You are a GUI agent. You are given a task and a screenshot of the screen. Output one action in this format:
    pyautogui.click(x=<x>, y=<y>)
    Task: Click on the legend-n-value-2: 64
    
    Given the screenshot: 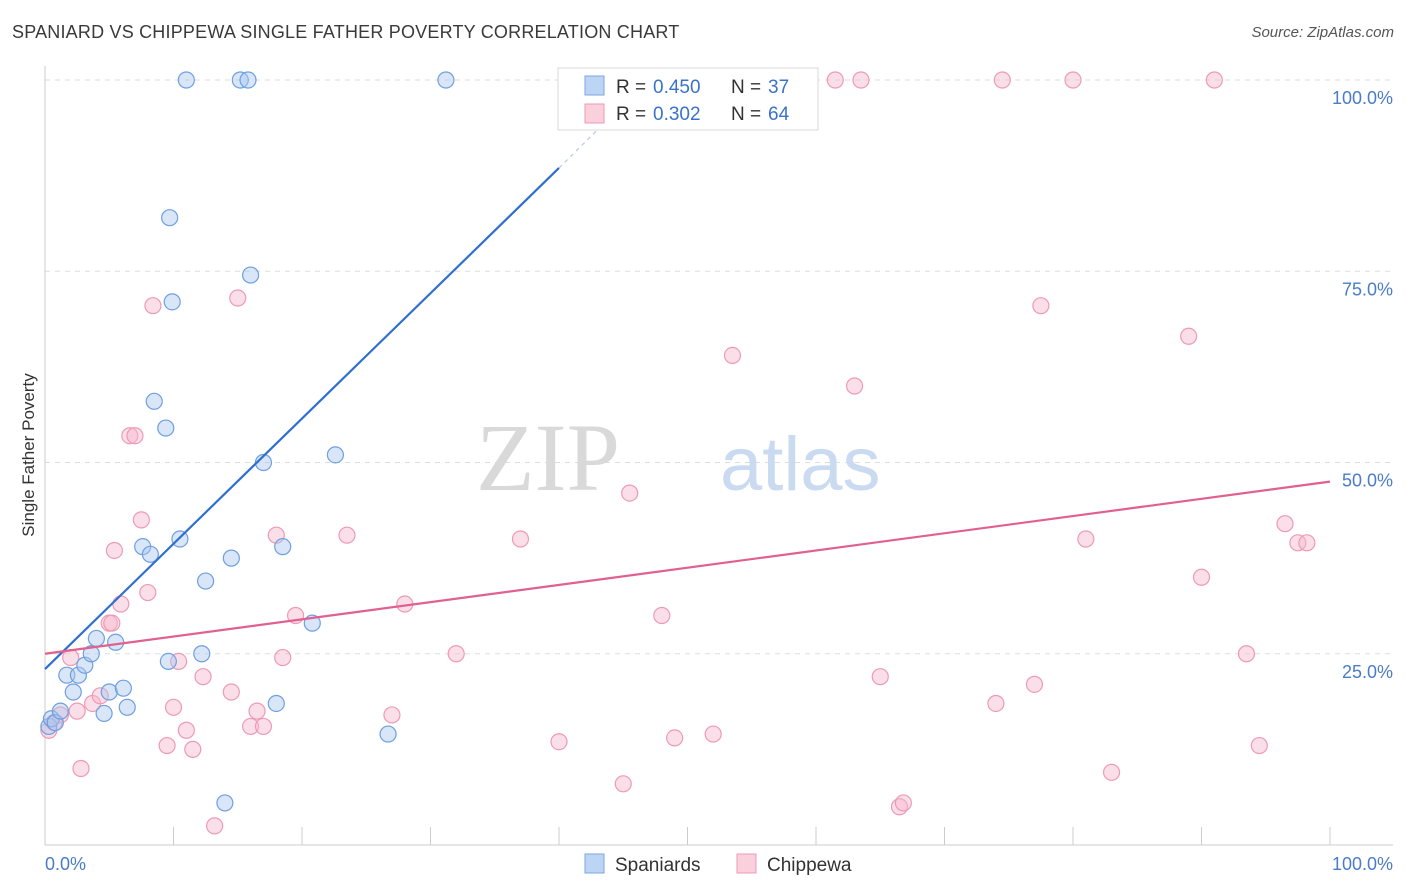 What is the action you would take?
    pyautogui.click(x=779, y=114)
    